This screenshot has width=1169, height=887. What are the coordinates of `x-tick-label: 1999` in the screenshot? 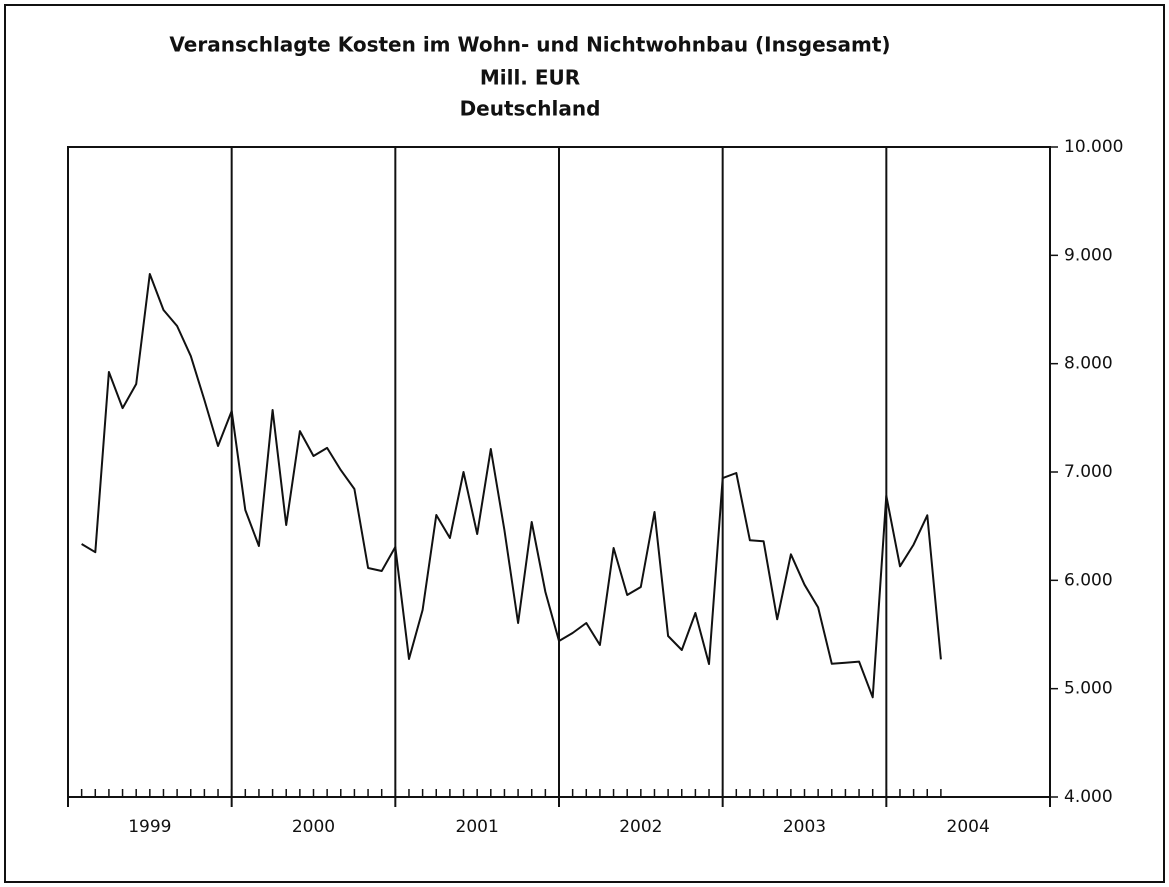 It's located at (149, 827).